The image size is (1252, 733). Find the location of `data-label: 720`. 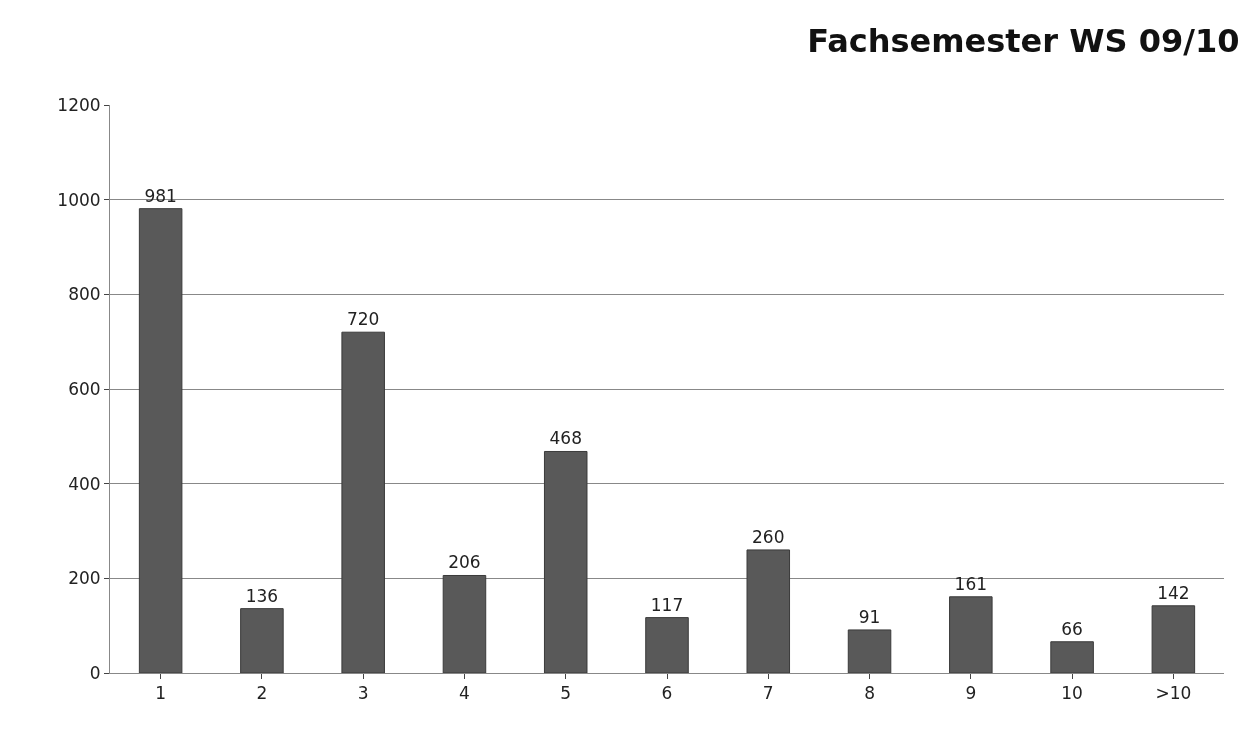

data-label: 720 is located at coordinates (363, 319).